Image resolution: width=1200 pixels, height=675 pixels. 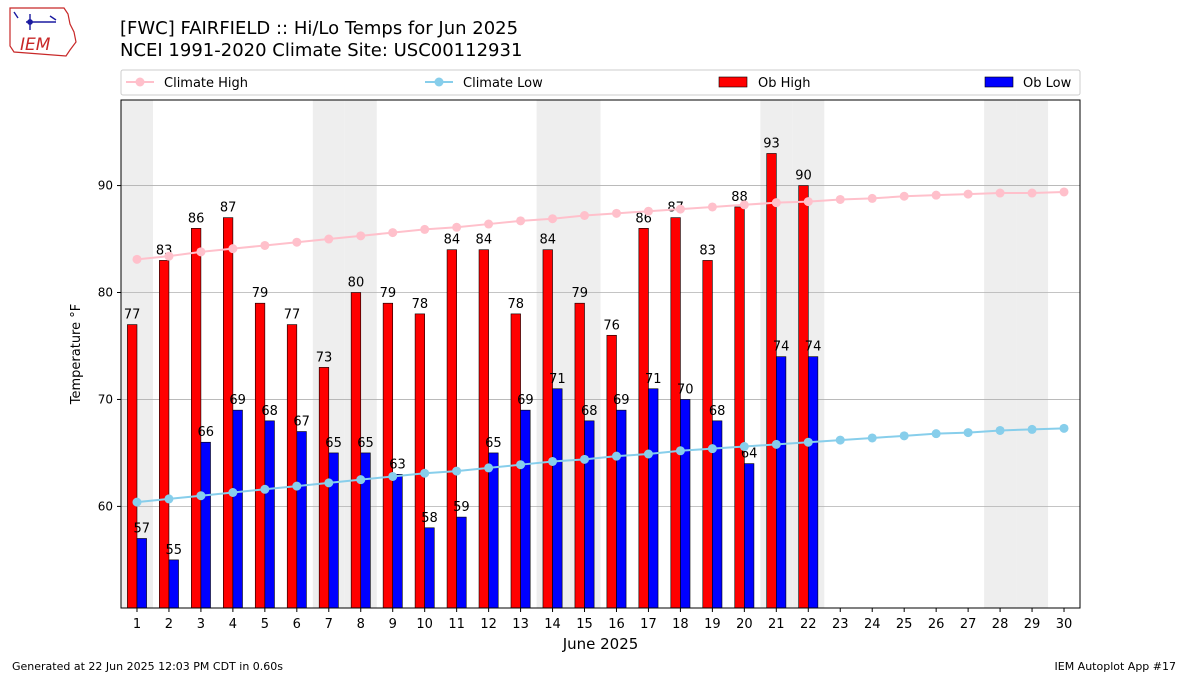 I want to click on xtick-label-10: 10, so click(x=424, y=624).